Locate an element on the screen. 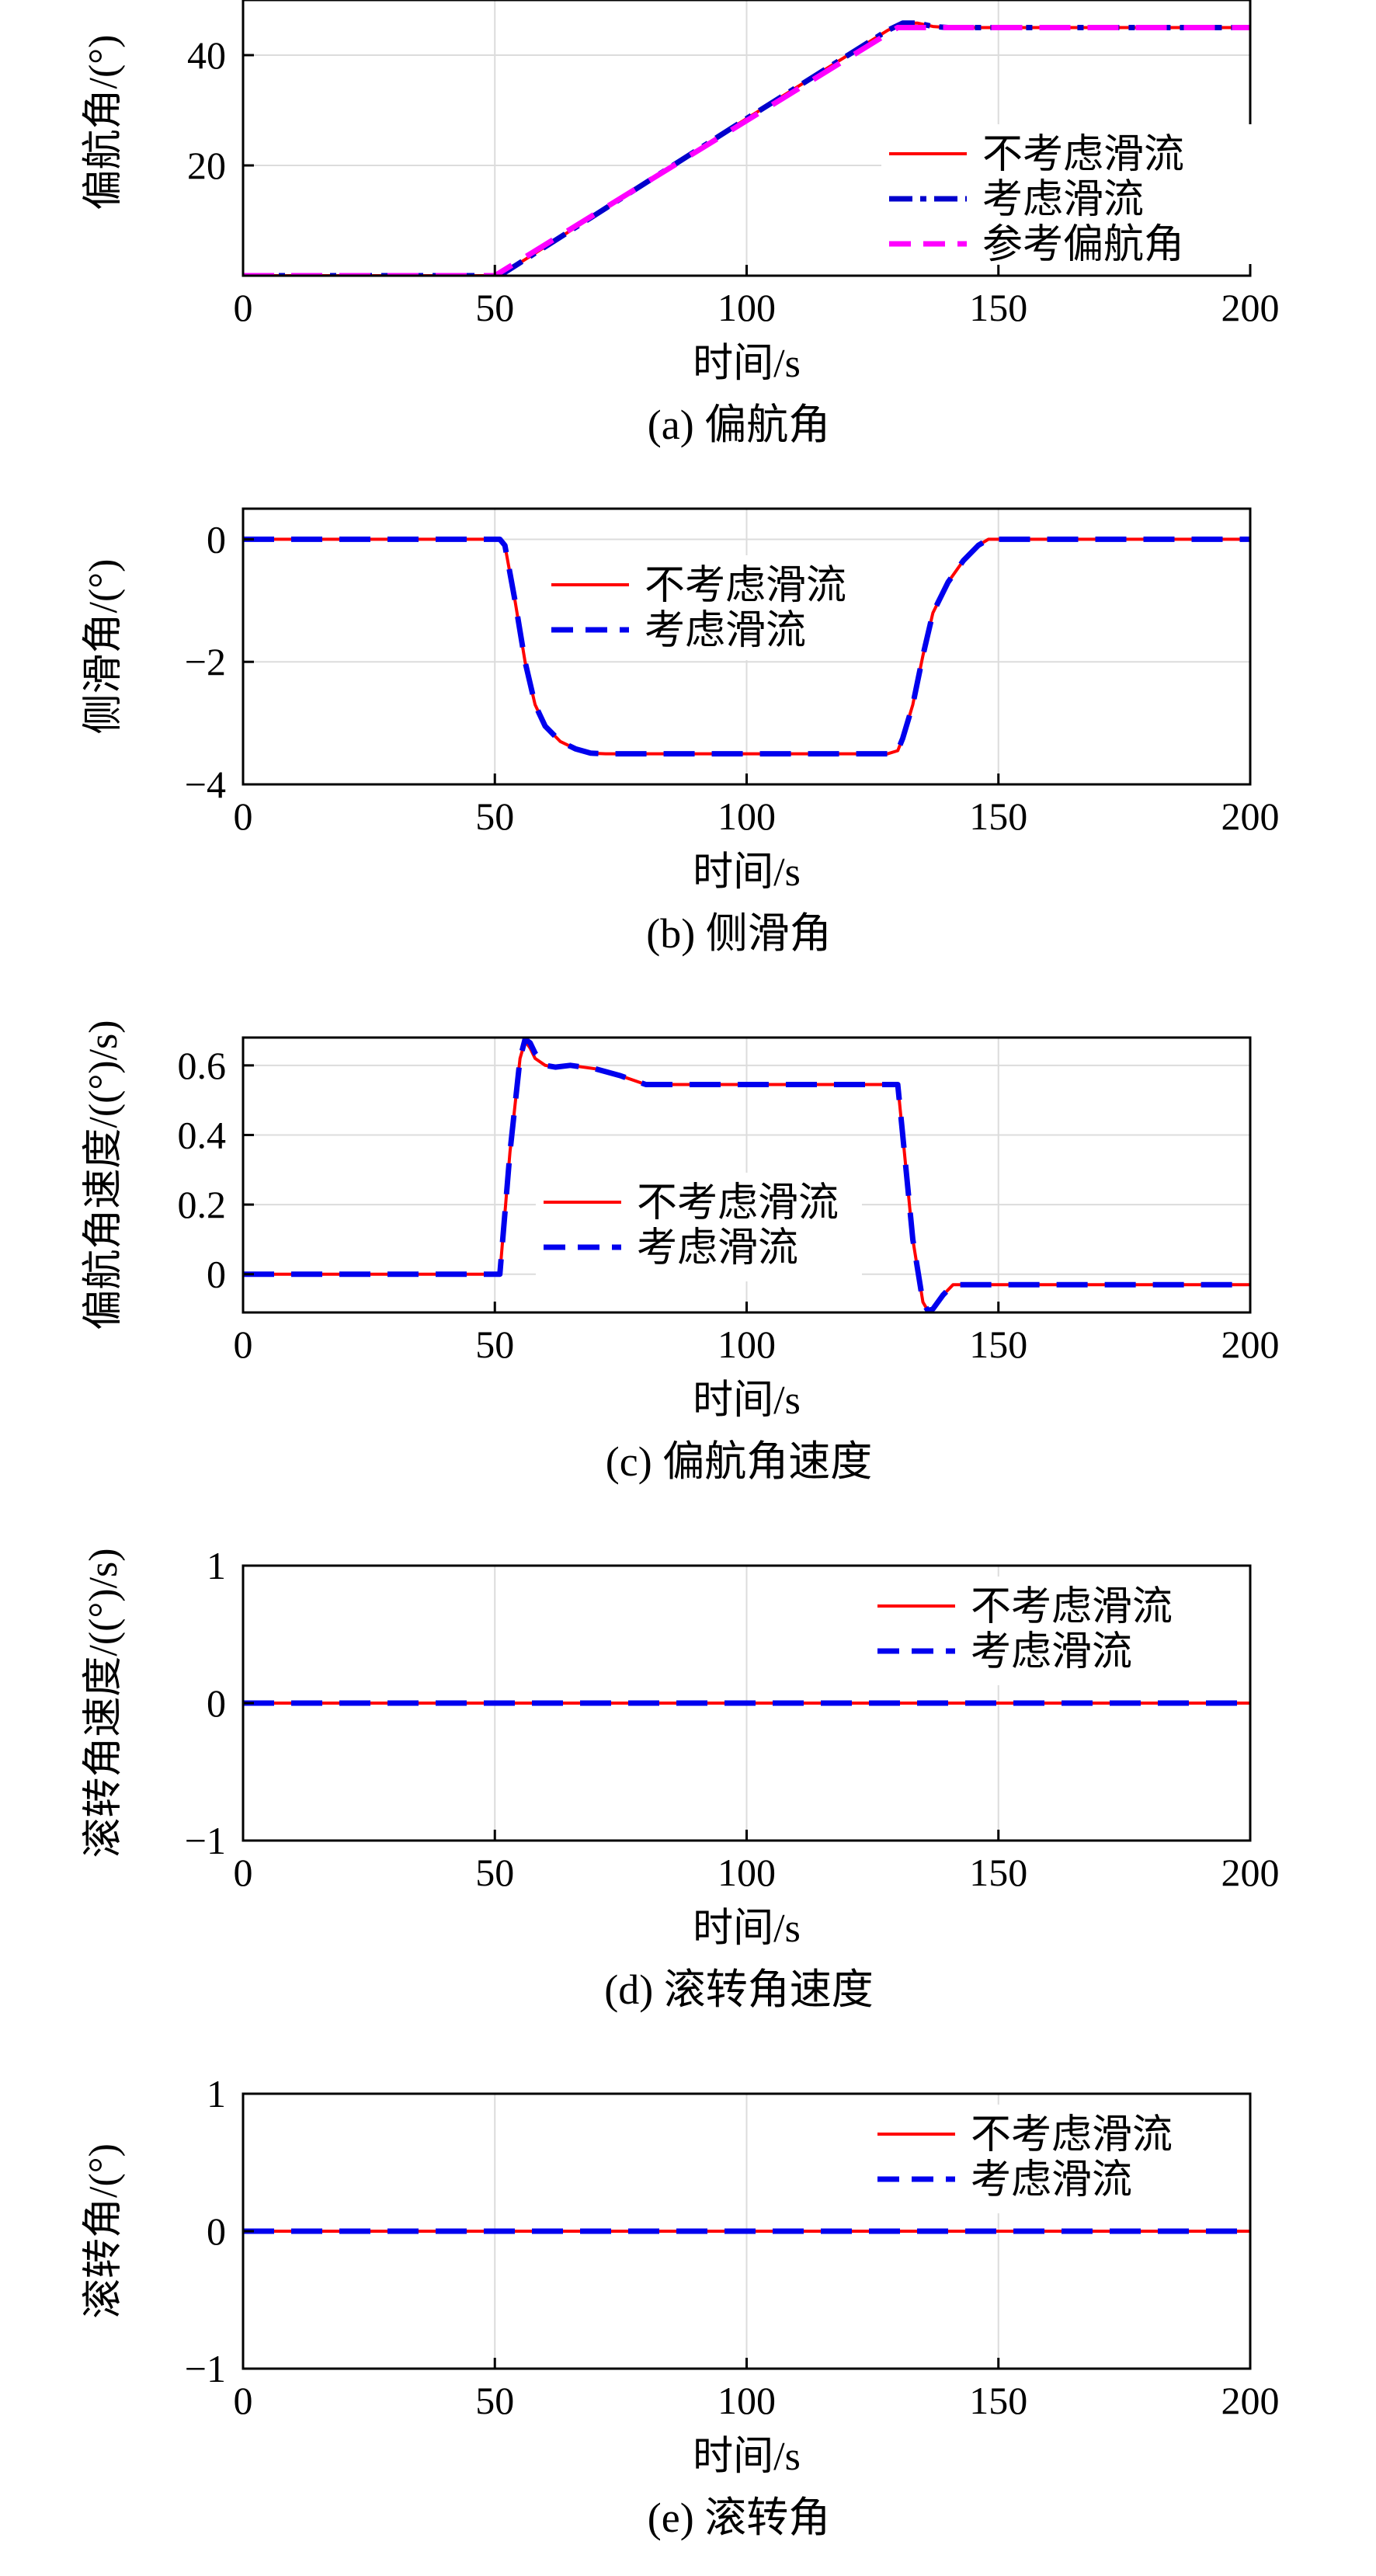  y-axis-title: 侧滑角/(°) is located at coordinates (104, 647).